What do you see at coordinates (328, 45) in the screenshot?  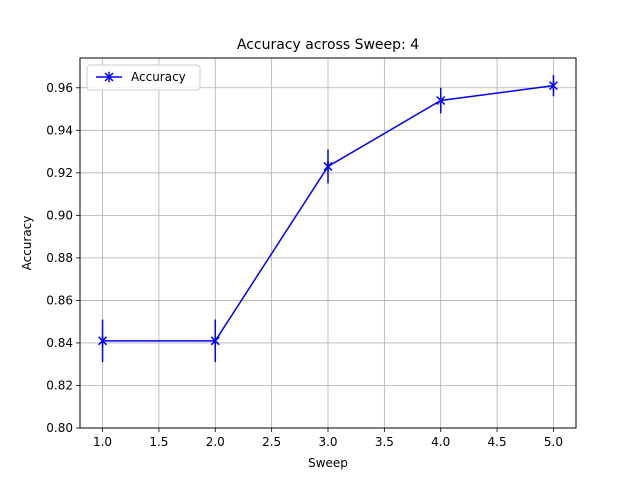 I see `chart-title: Accuracy across Sweep: 4` at bounding box center [328, 45].